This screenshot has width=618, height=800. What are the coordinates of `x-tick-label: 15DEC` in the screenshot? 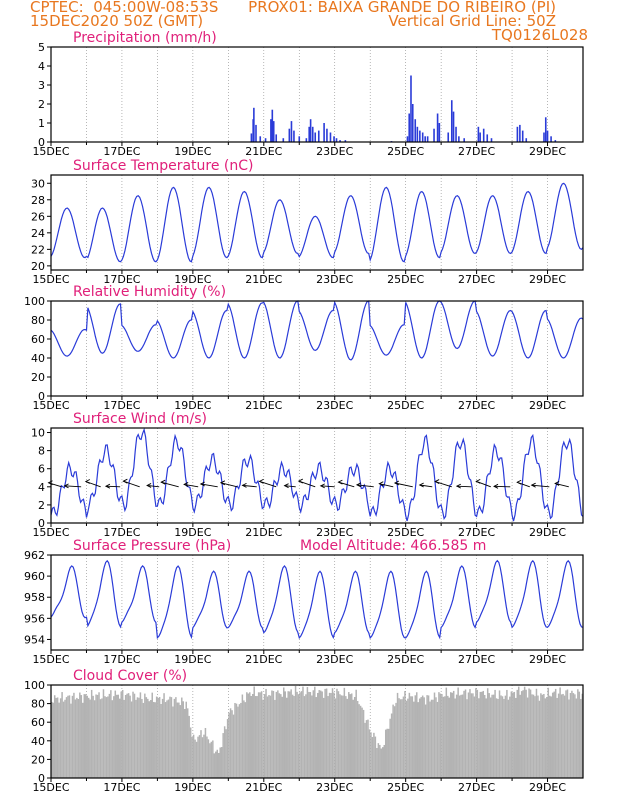 It's located at (50, 405).